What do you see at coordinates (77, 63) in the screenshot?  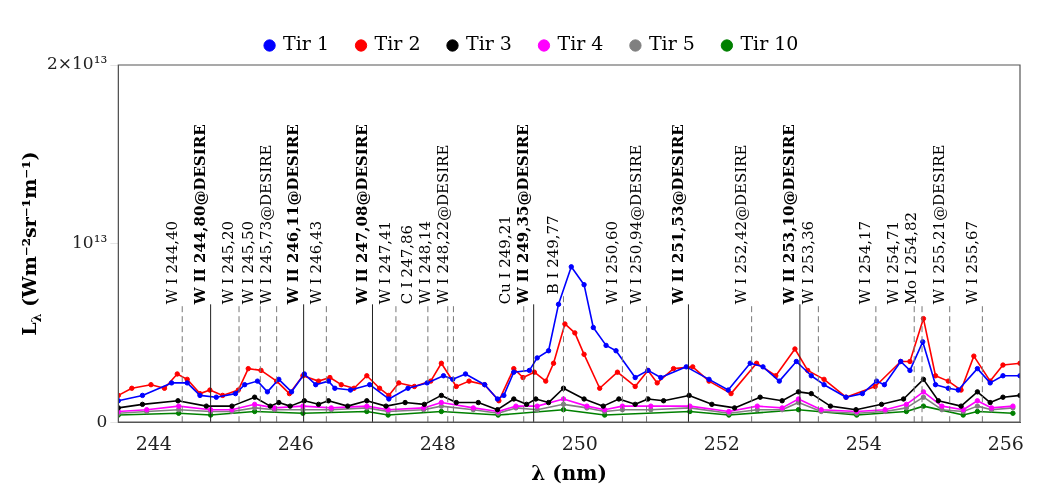 I see `y-tick-label: 2×10¹³` at bounding box center [77, 63].